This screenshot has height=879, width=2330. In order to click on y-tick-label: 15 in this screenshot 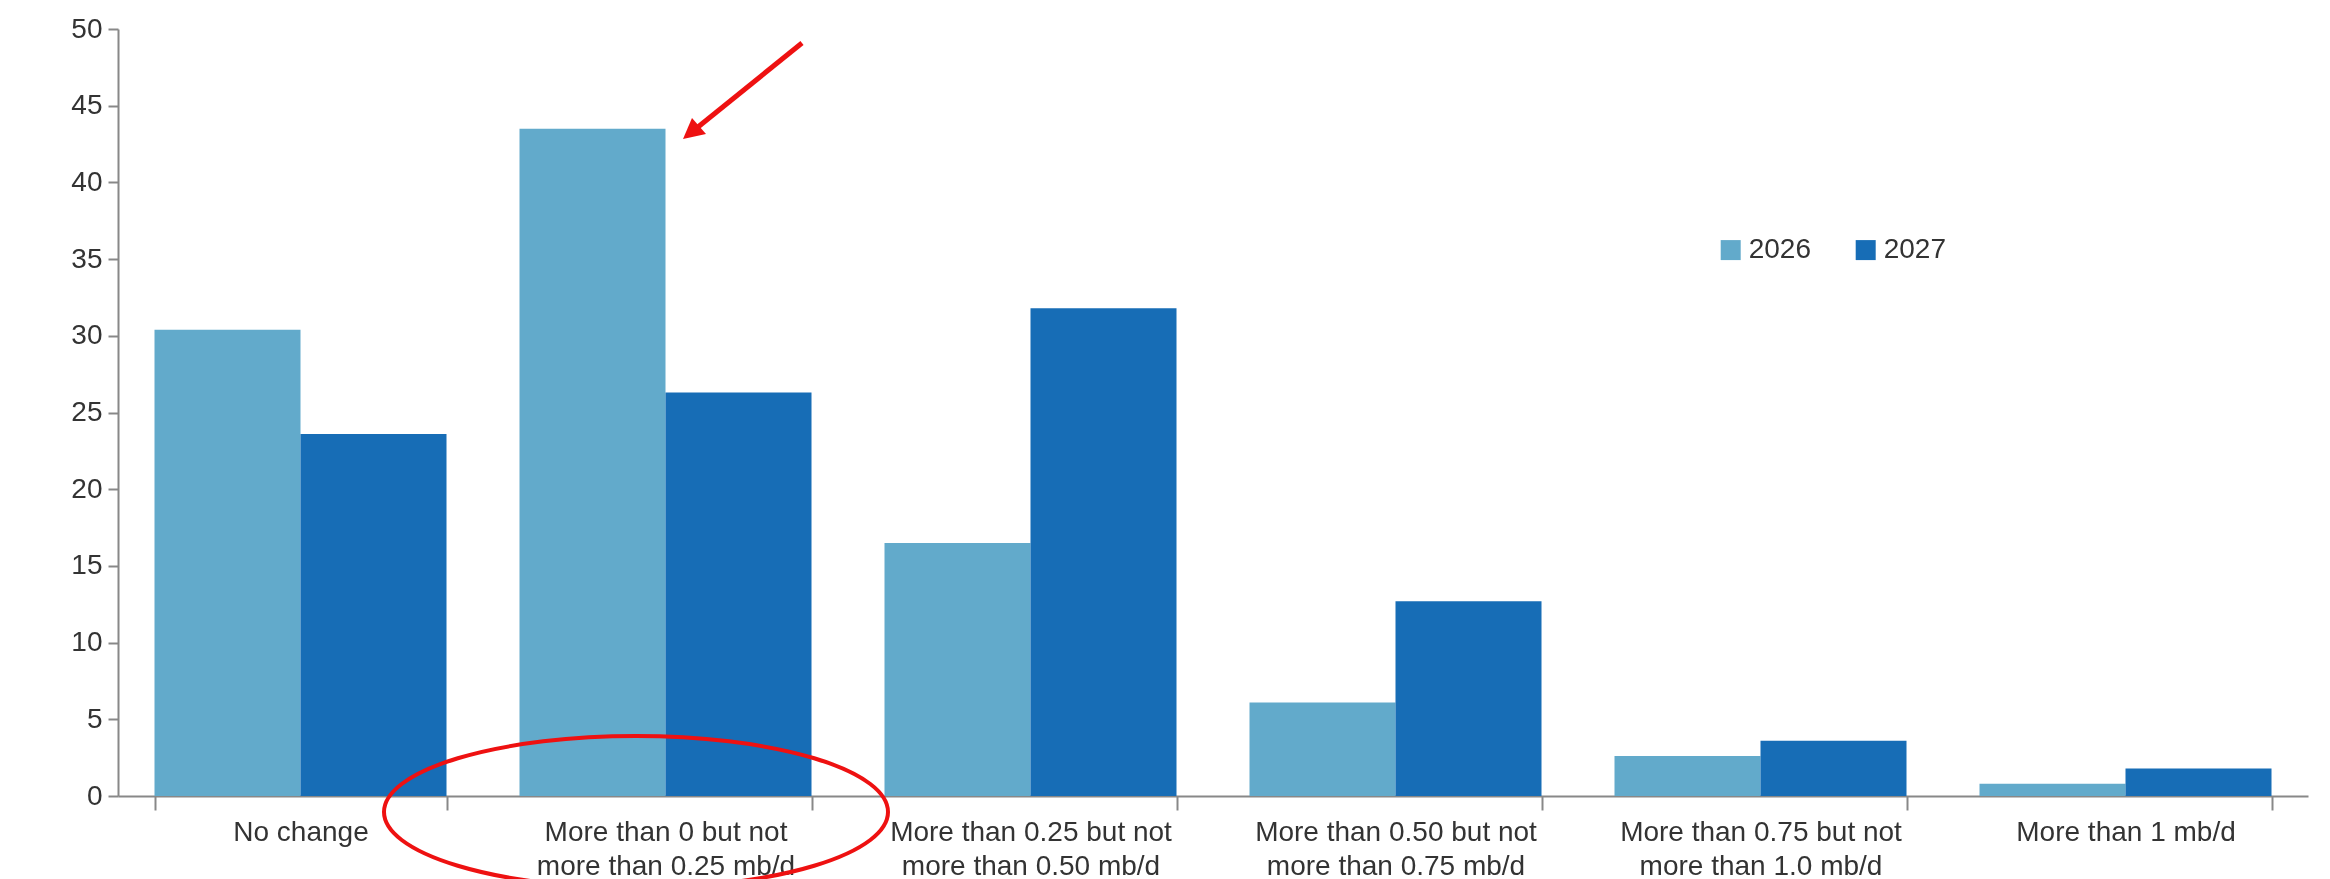, I will do `click(87, 565)`.